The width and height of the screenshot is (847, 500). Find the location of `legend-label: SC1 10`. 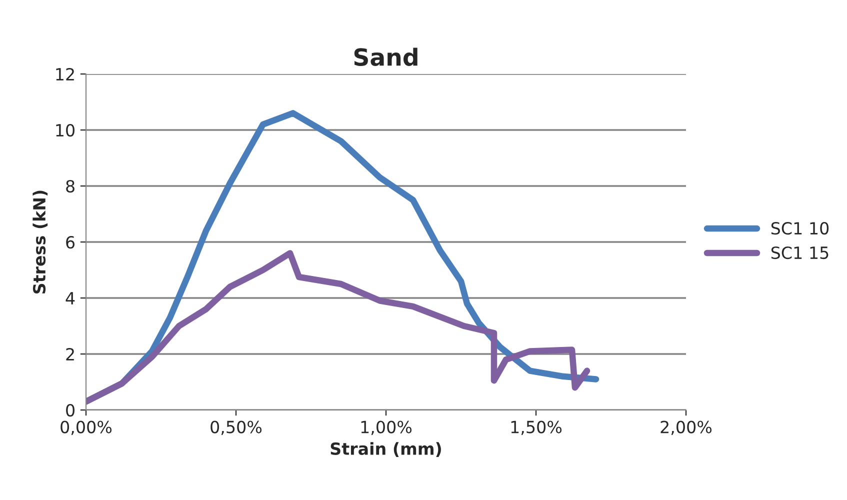

legend-label: SC1 10 is located at coordinates (800, 228).